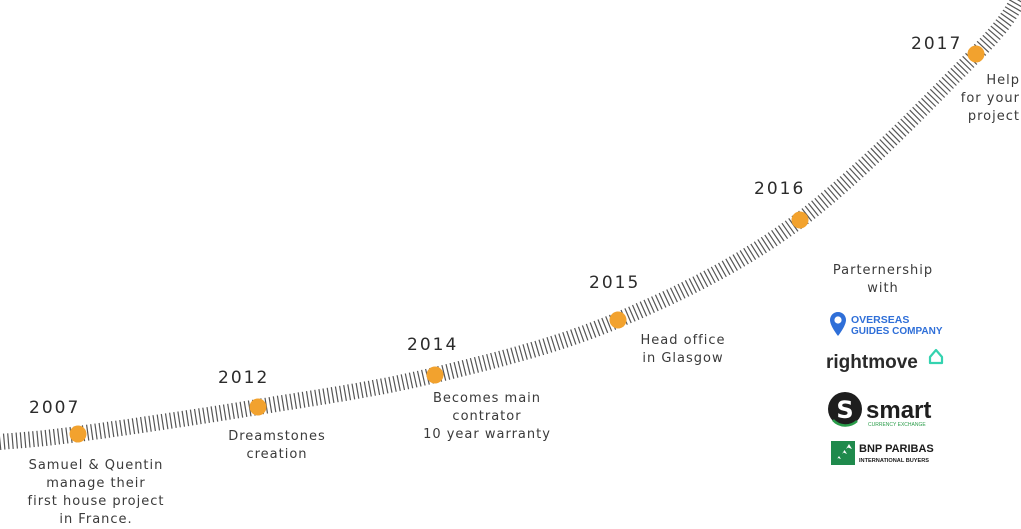  What do you see at coordinates (96, 465) in the screenshot?
I see `description-line: Samuel & Quentin` at bounding box center [96, 465].